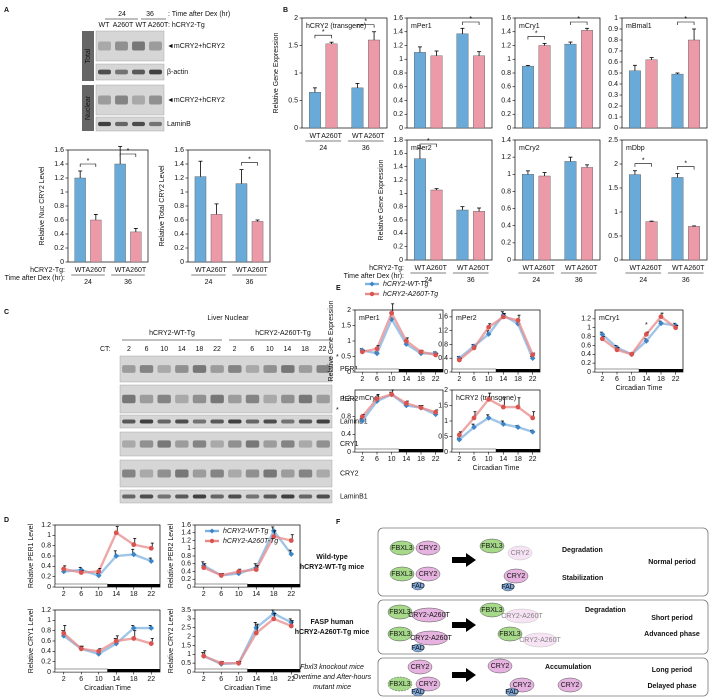 The width and height of the screenshot is (714, 700). I want to click on x-tick-label: 2, so click(64, 679).